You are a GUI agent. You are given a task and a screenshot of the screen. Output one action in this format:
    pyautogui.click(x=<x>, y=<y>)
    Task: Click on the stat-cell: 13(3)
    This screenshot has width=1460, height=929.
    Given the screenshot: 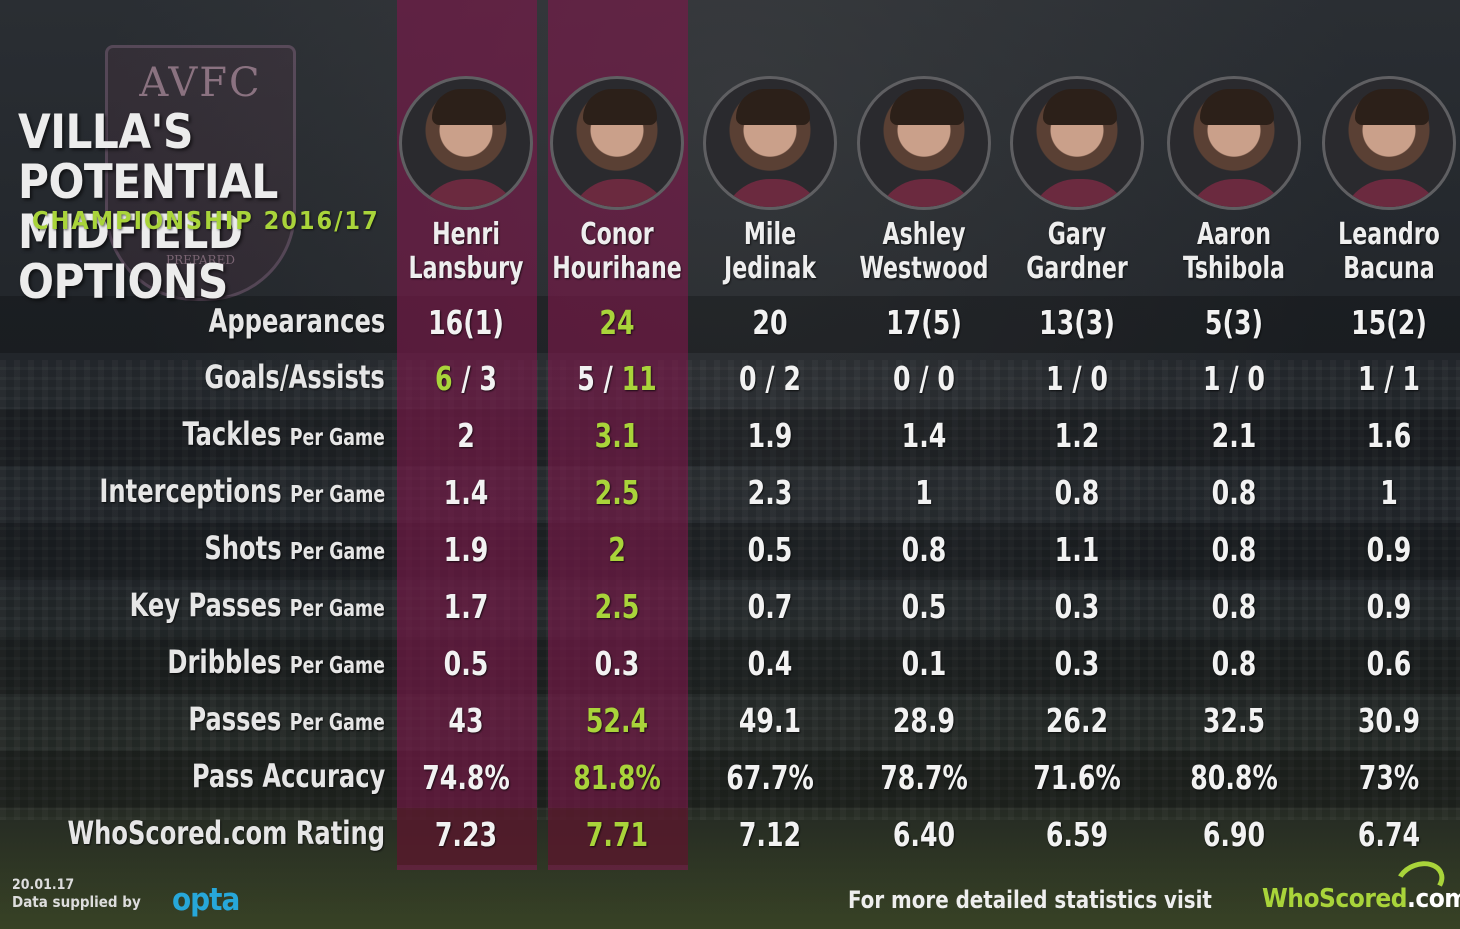 What is the action you would take?
    pyautogui.click(x=1077, y=322)
    